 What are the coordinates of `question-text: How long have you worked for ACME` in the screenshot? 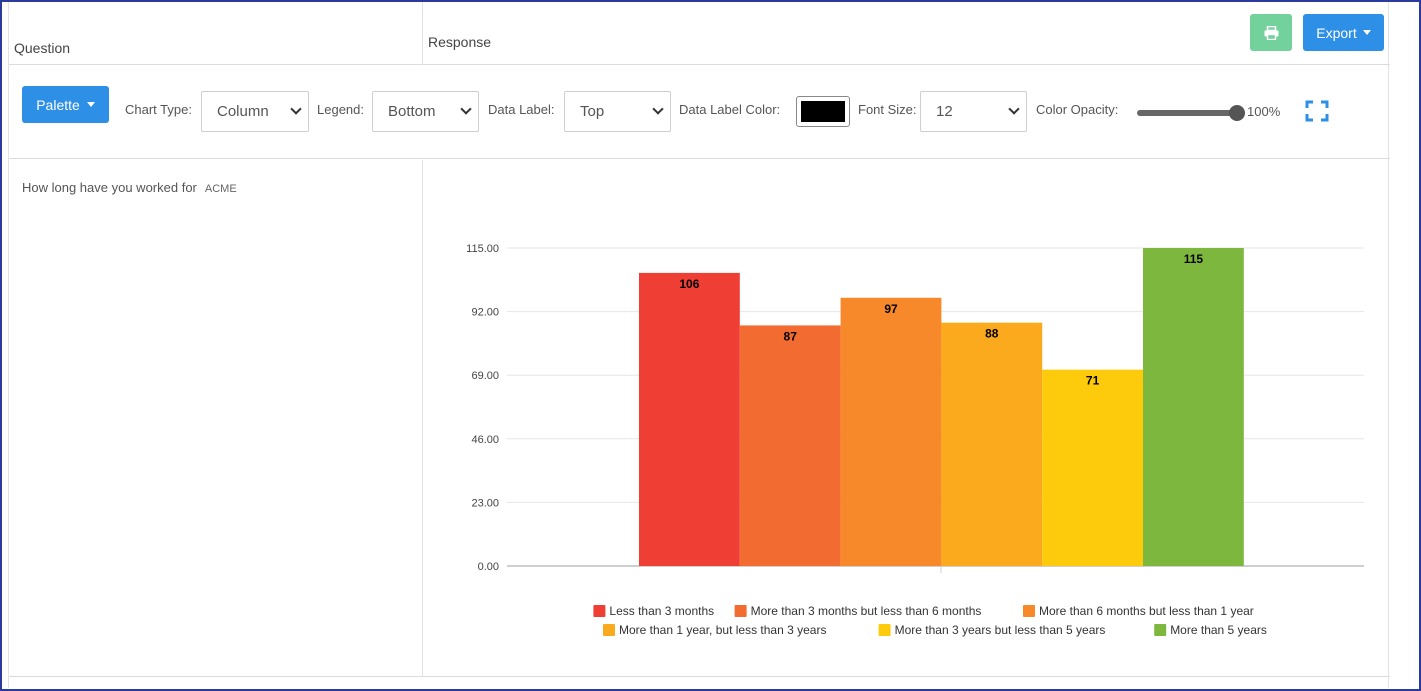 It's located at (129, 187).